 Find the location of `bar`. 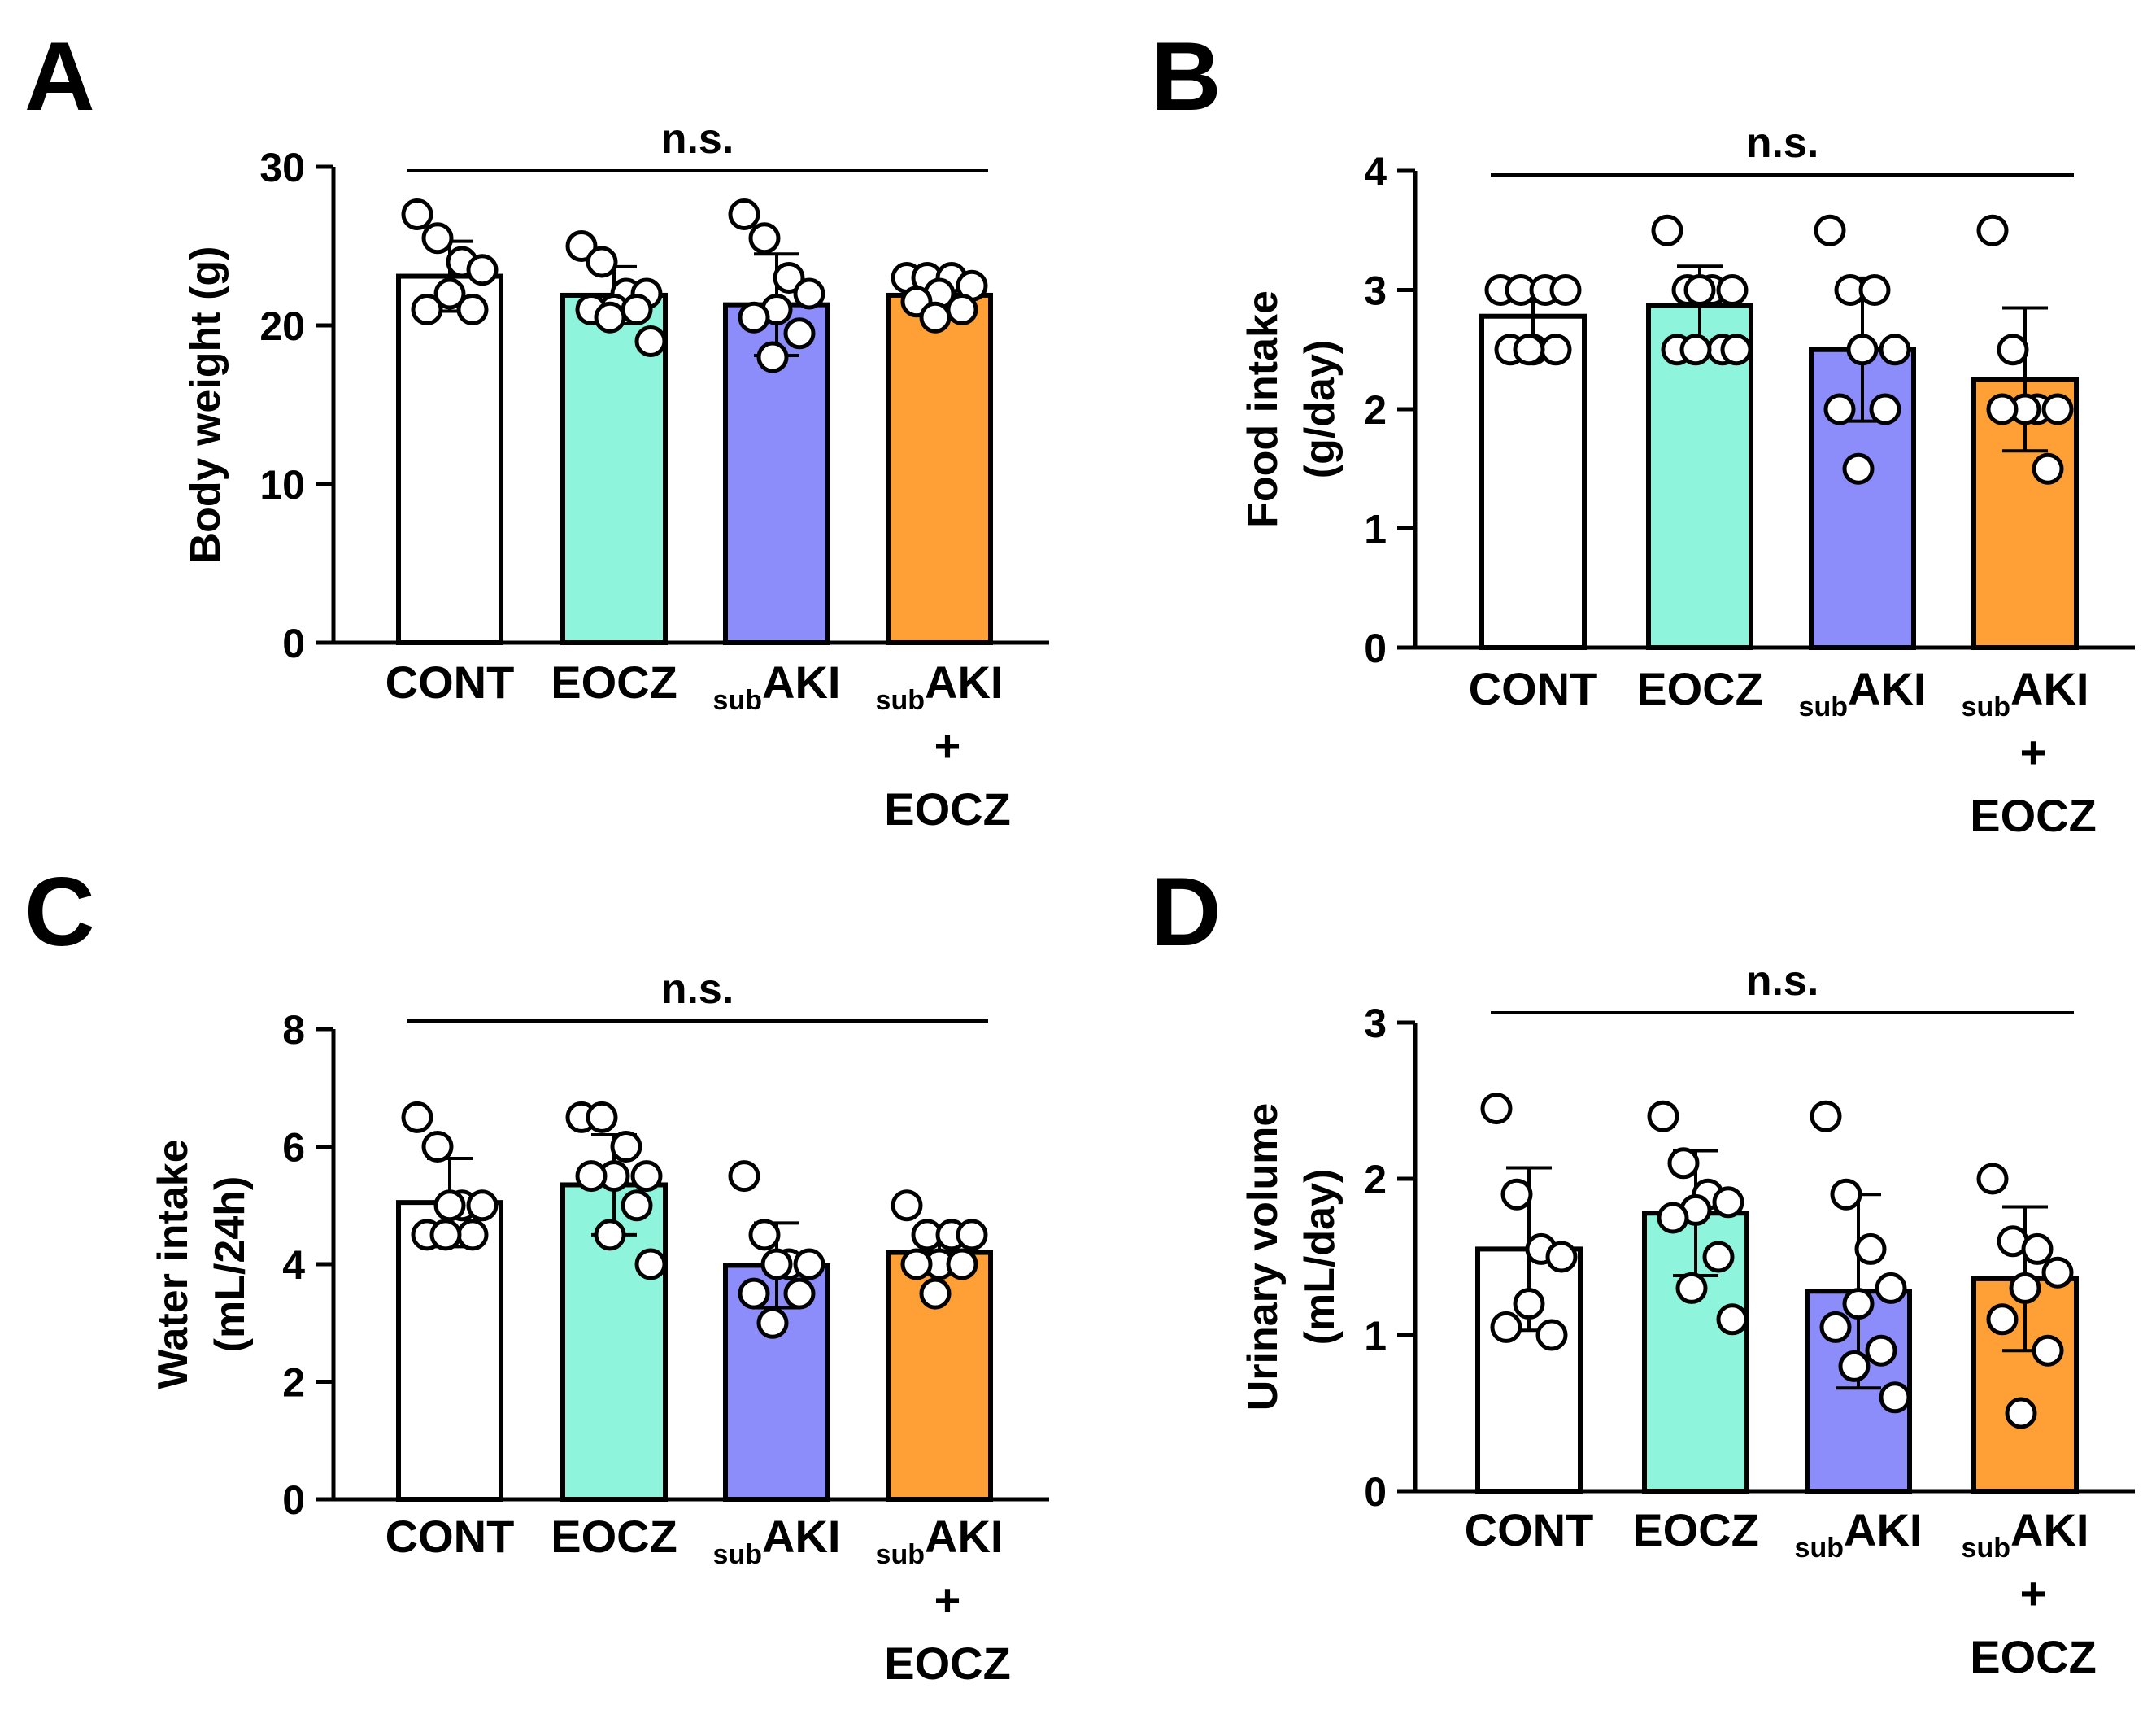

bar is located at coordinates (450, 459).